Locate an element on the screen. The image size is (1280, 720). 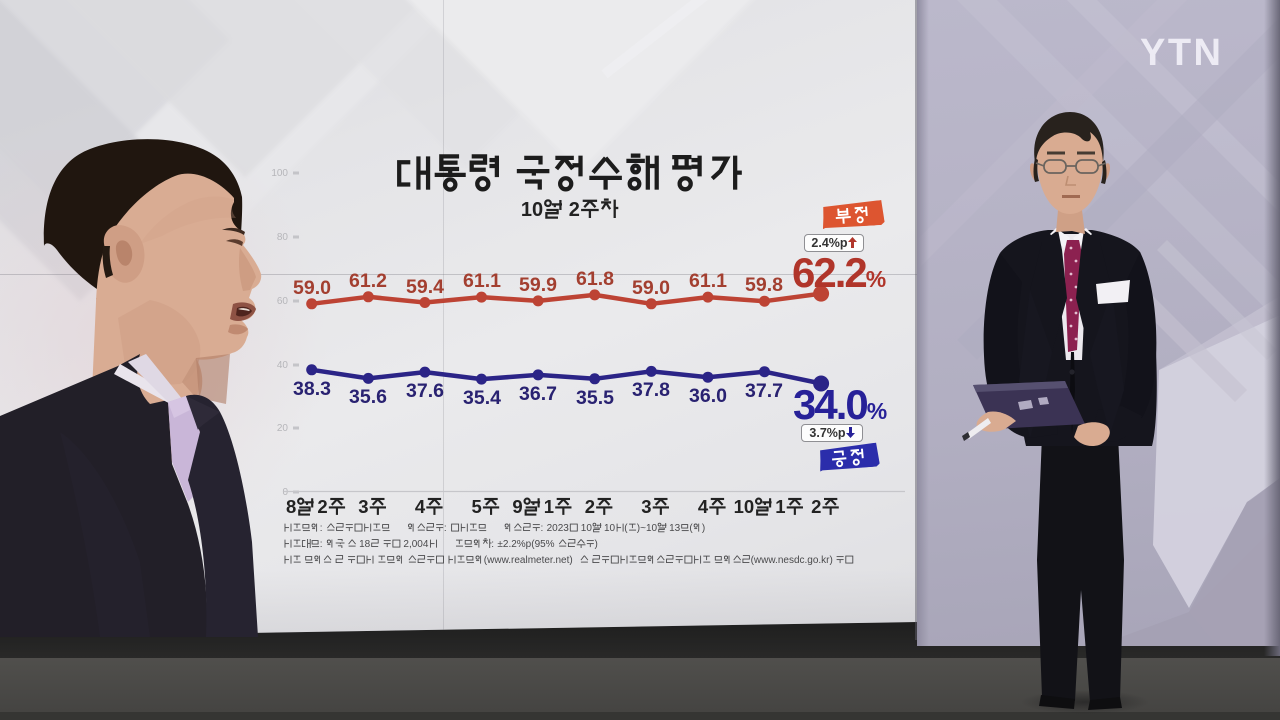
svg-text: 37.8 is located at coordinates (651, 390).